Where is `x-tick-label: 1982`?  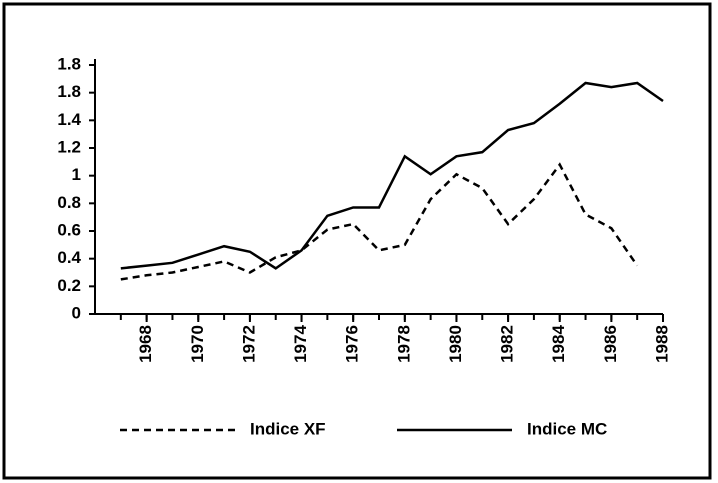 x-tick-label: 1982 is located at coordinates (507, 344).